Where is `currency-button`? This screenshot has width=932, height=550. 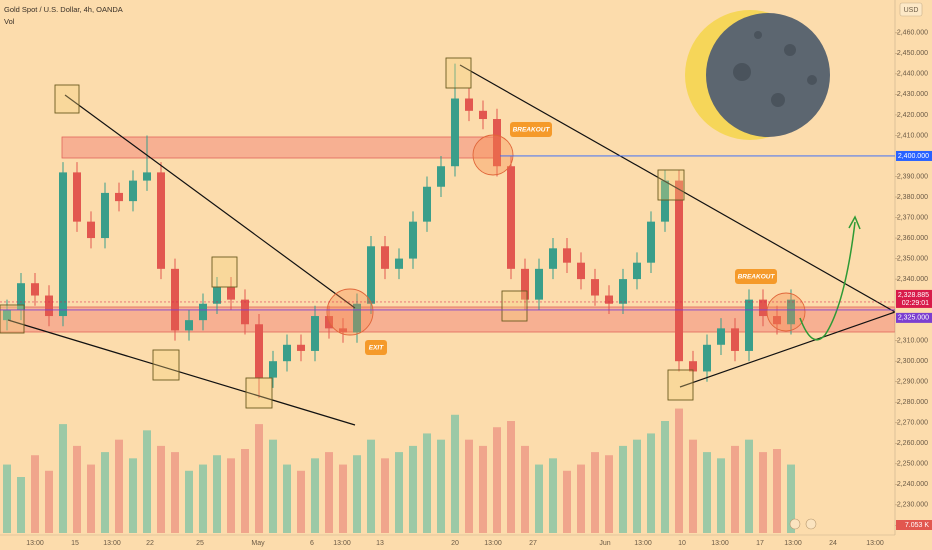 currency-button is located at coordinates (911, 9).